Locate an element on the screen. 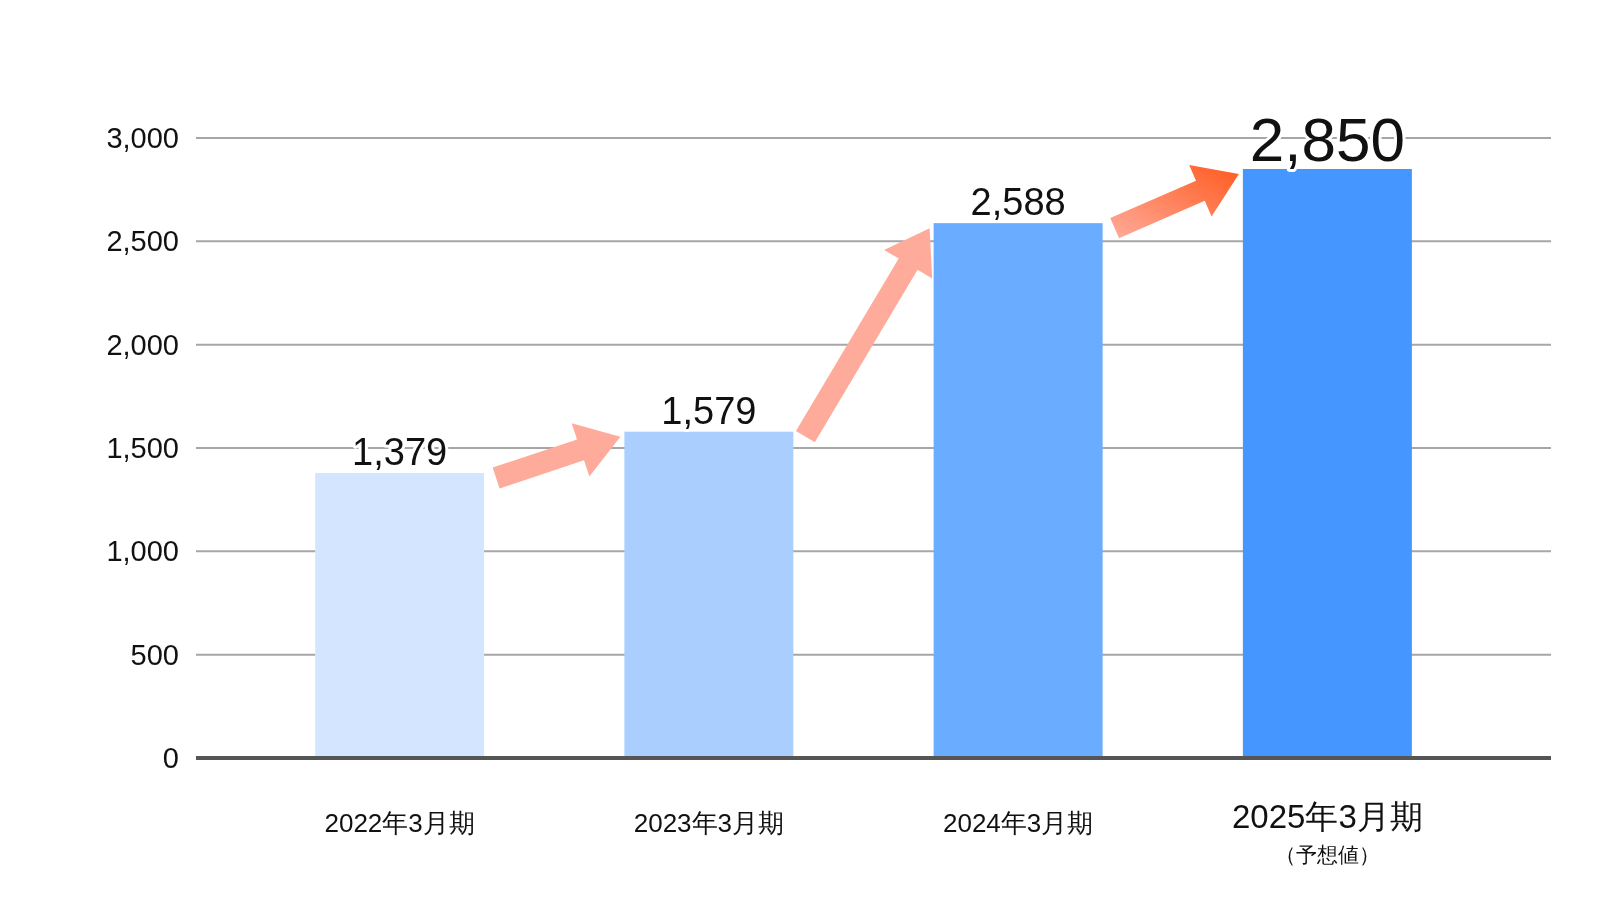 The image size is (1600, 900). y-tick-label: 0 is located at coordinates (170, 758).